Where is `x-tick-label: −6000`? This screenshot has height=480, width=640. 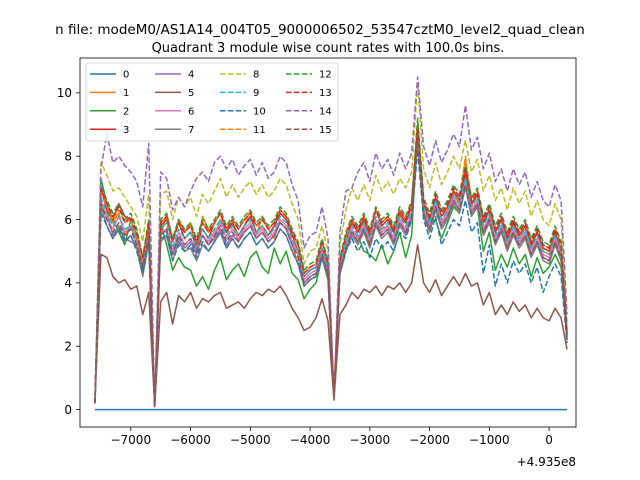 x-tick-label: −6000 is located at coordinates (190, 440).